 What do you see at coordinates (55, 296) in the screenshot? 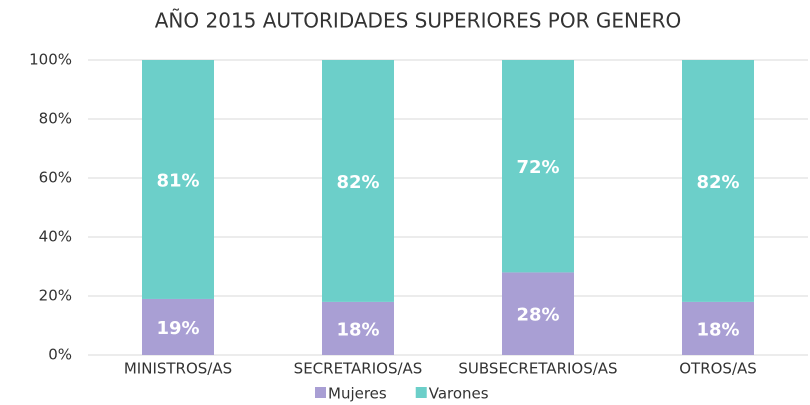
I see `y-tick-label: 20%` at bounding box center [55, 296].